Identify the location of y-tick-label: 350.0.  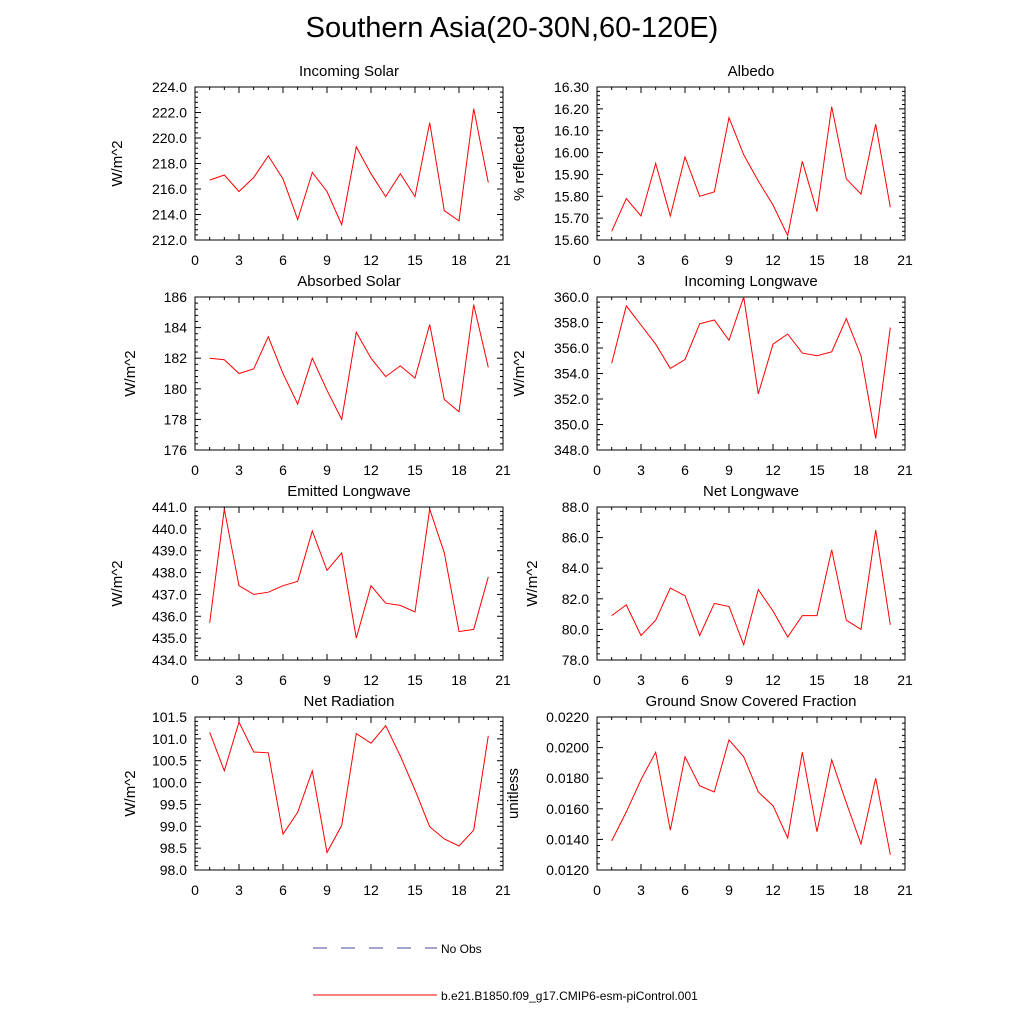
(571, 425).